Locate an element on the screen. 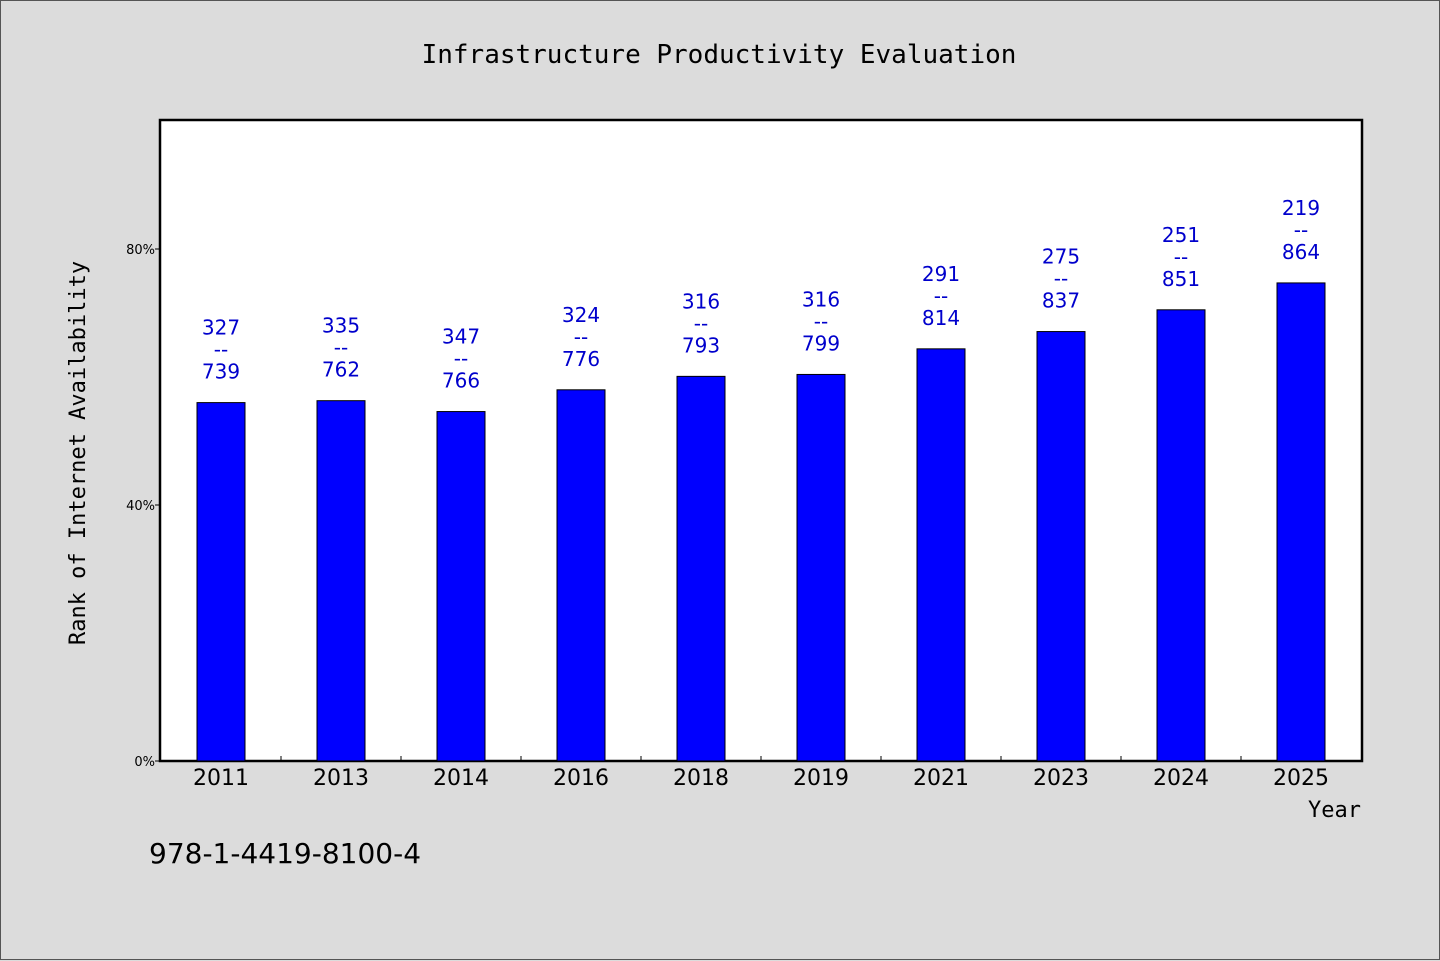 The width and height of the screenshot is (1440, 961). x-tick-label: 2013 is located at coordinates (341, 778).